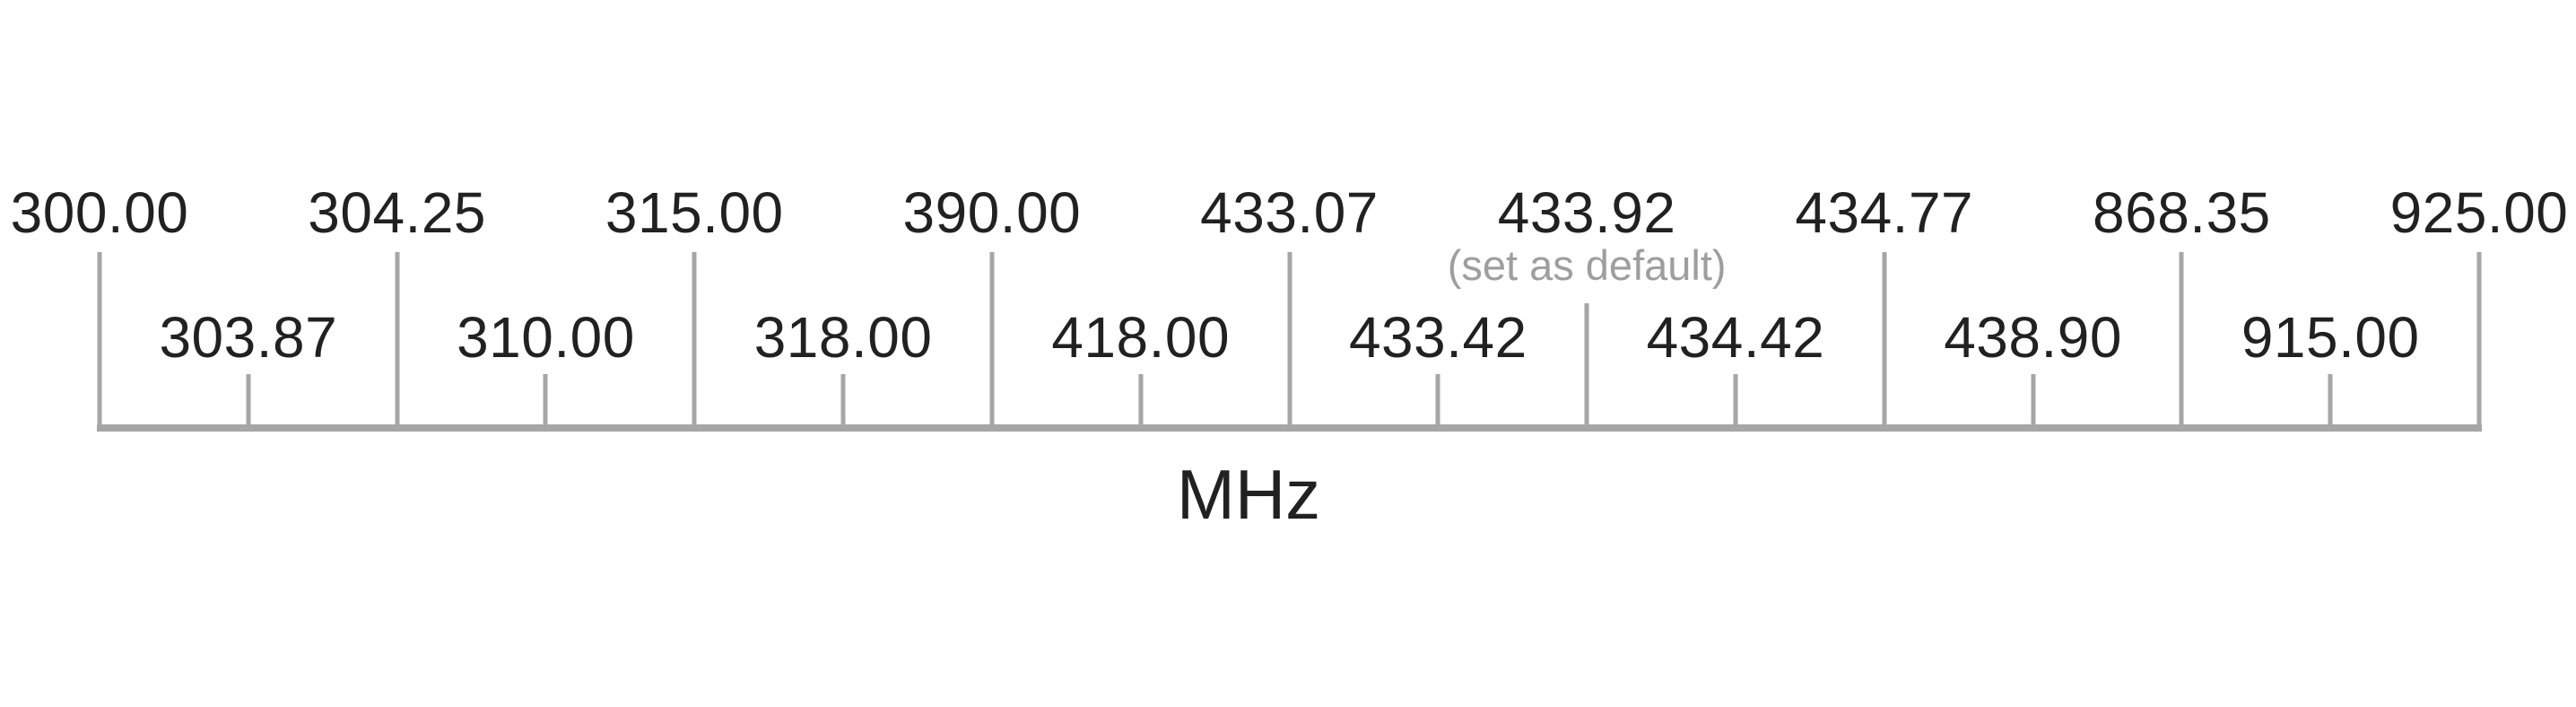  What do you see at coordinates (2181, 338) in the screenshot?
I see `freq-tick-868.35` at bounding box center [2181, 338].